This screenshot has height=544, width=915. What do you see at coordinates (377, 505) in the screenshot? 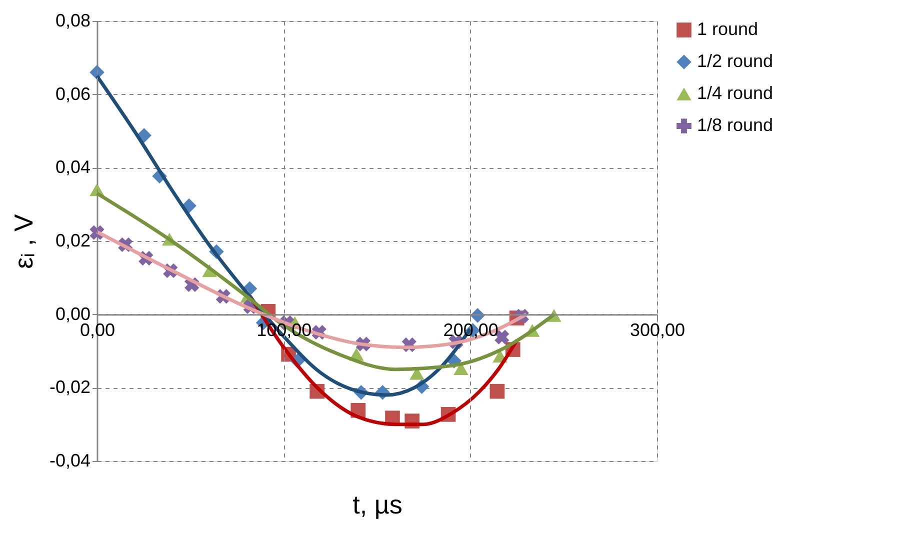
I see `x-axis-title: t, µs` at bounding box center [377, 505].